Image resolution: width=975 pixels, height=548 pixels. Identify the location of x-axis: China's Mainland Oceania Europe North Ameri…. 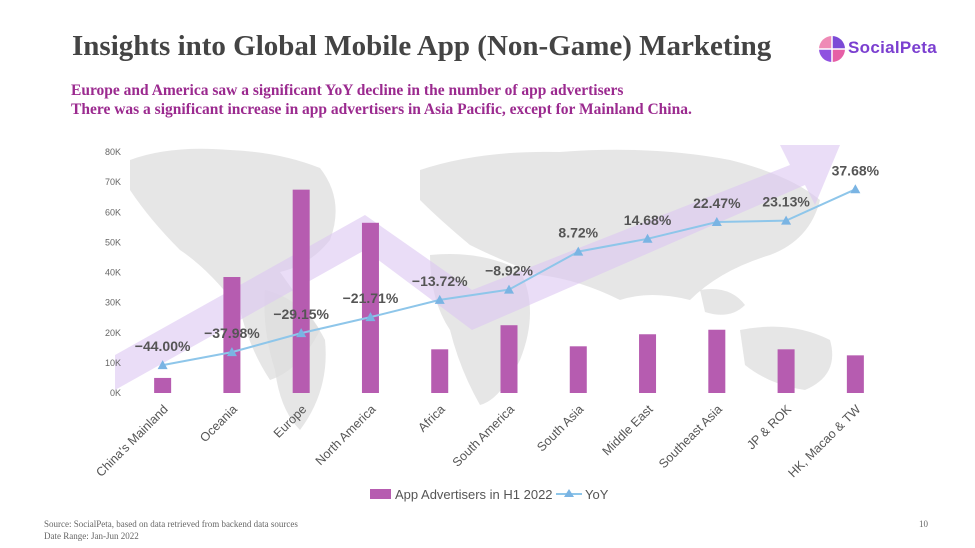
(478, 441).